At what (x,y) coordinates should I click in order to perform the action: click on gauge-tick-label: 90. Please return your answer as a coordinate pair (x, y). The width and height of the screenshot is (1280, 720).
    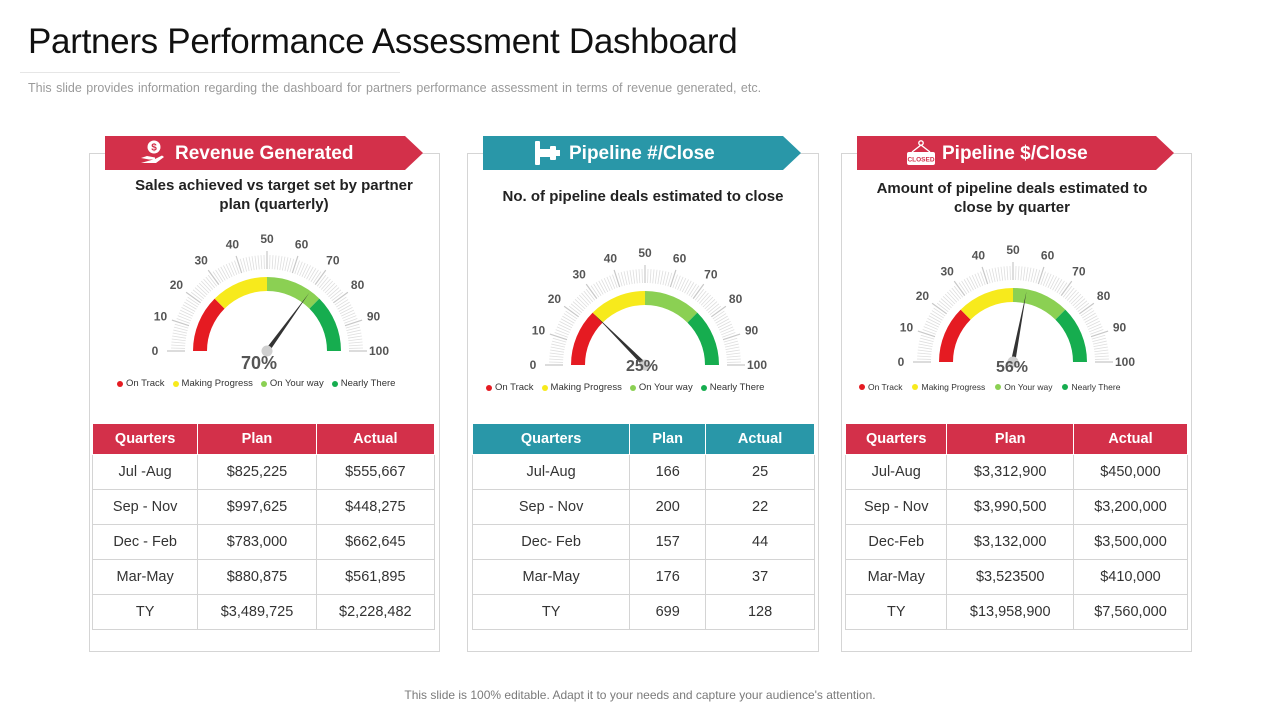
    Looking at the image, I should click on (1120, 327).